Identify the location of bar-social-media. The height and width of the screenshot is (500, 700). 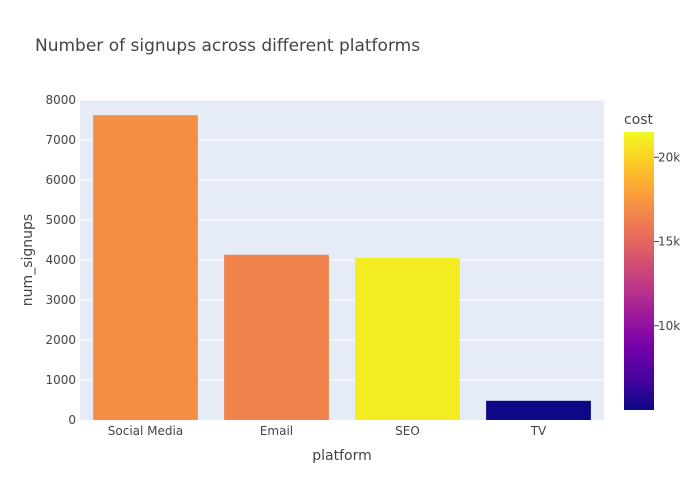
(145, 267).